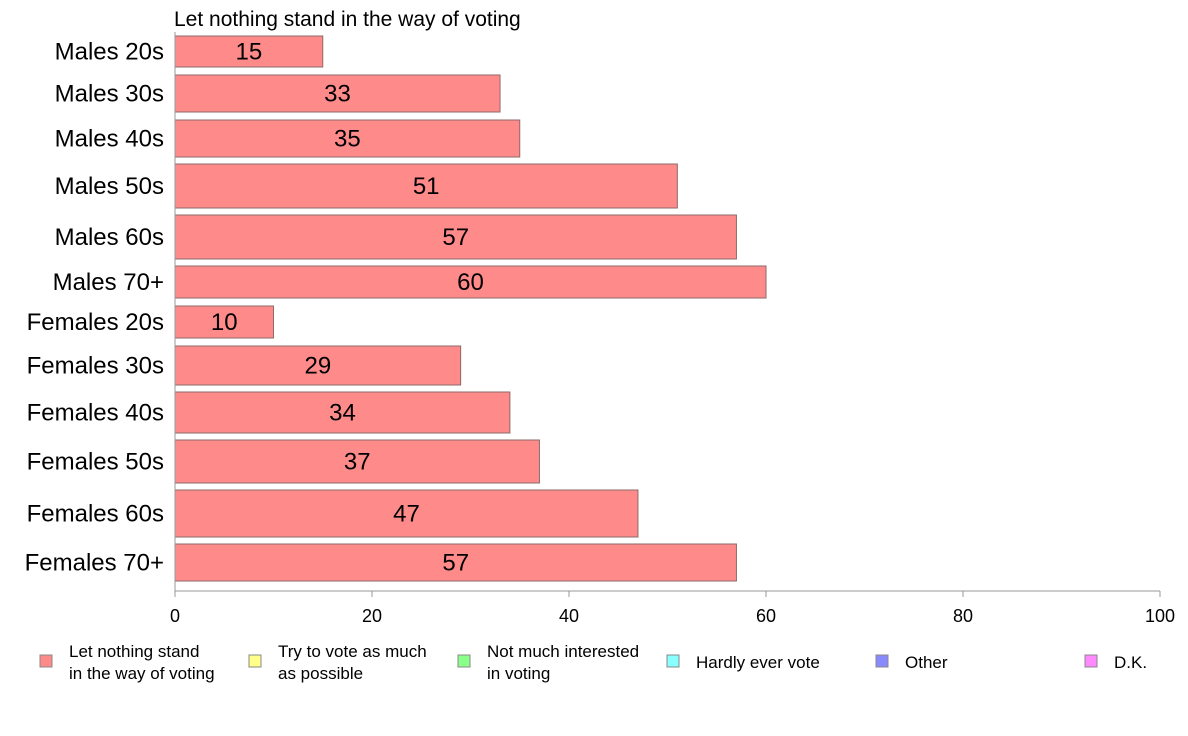  I want to click on x-tick-label: 100, so click(1160, 616).